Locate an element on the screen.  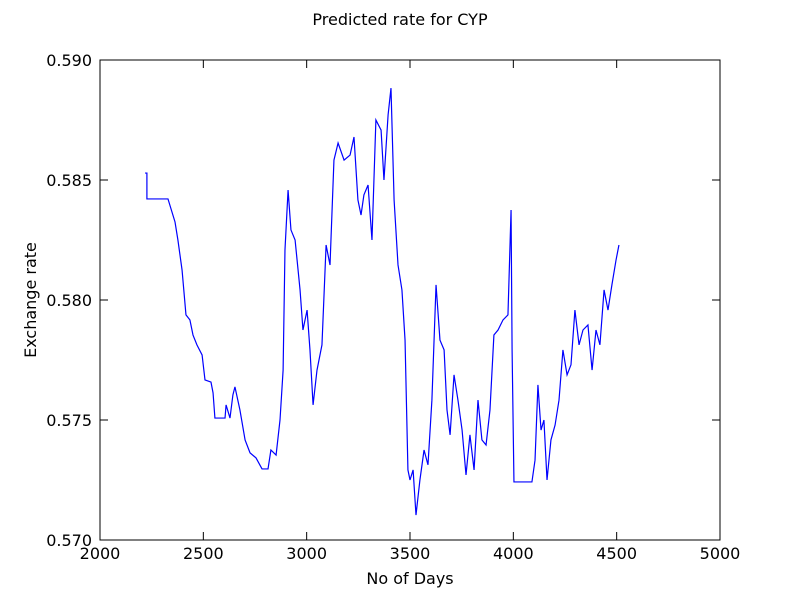
chart-title: Predicted rate for CYP is located at coordinates (400, 19).